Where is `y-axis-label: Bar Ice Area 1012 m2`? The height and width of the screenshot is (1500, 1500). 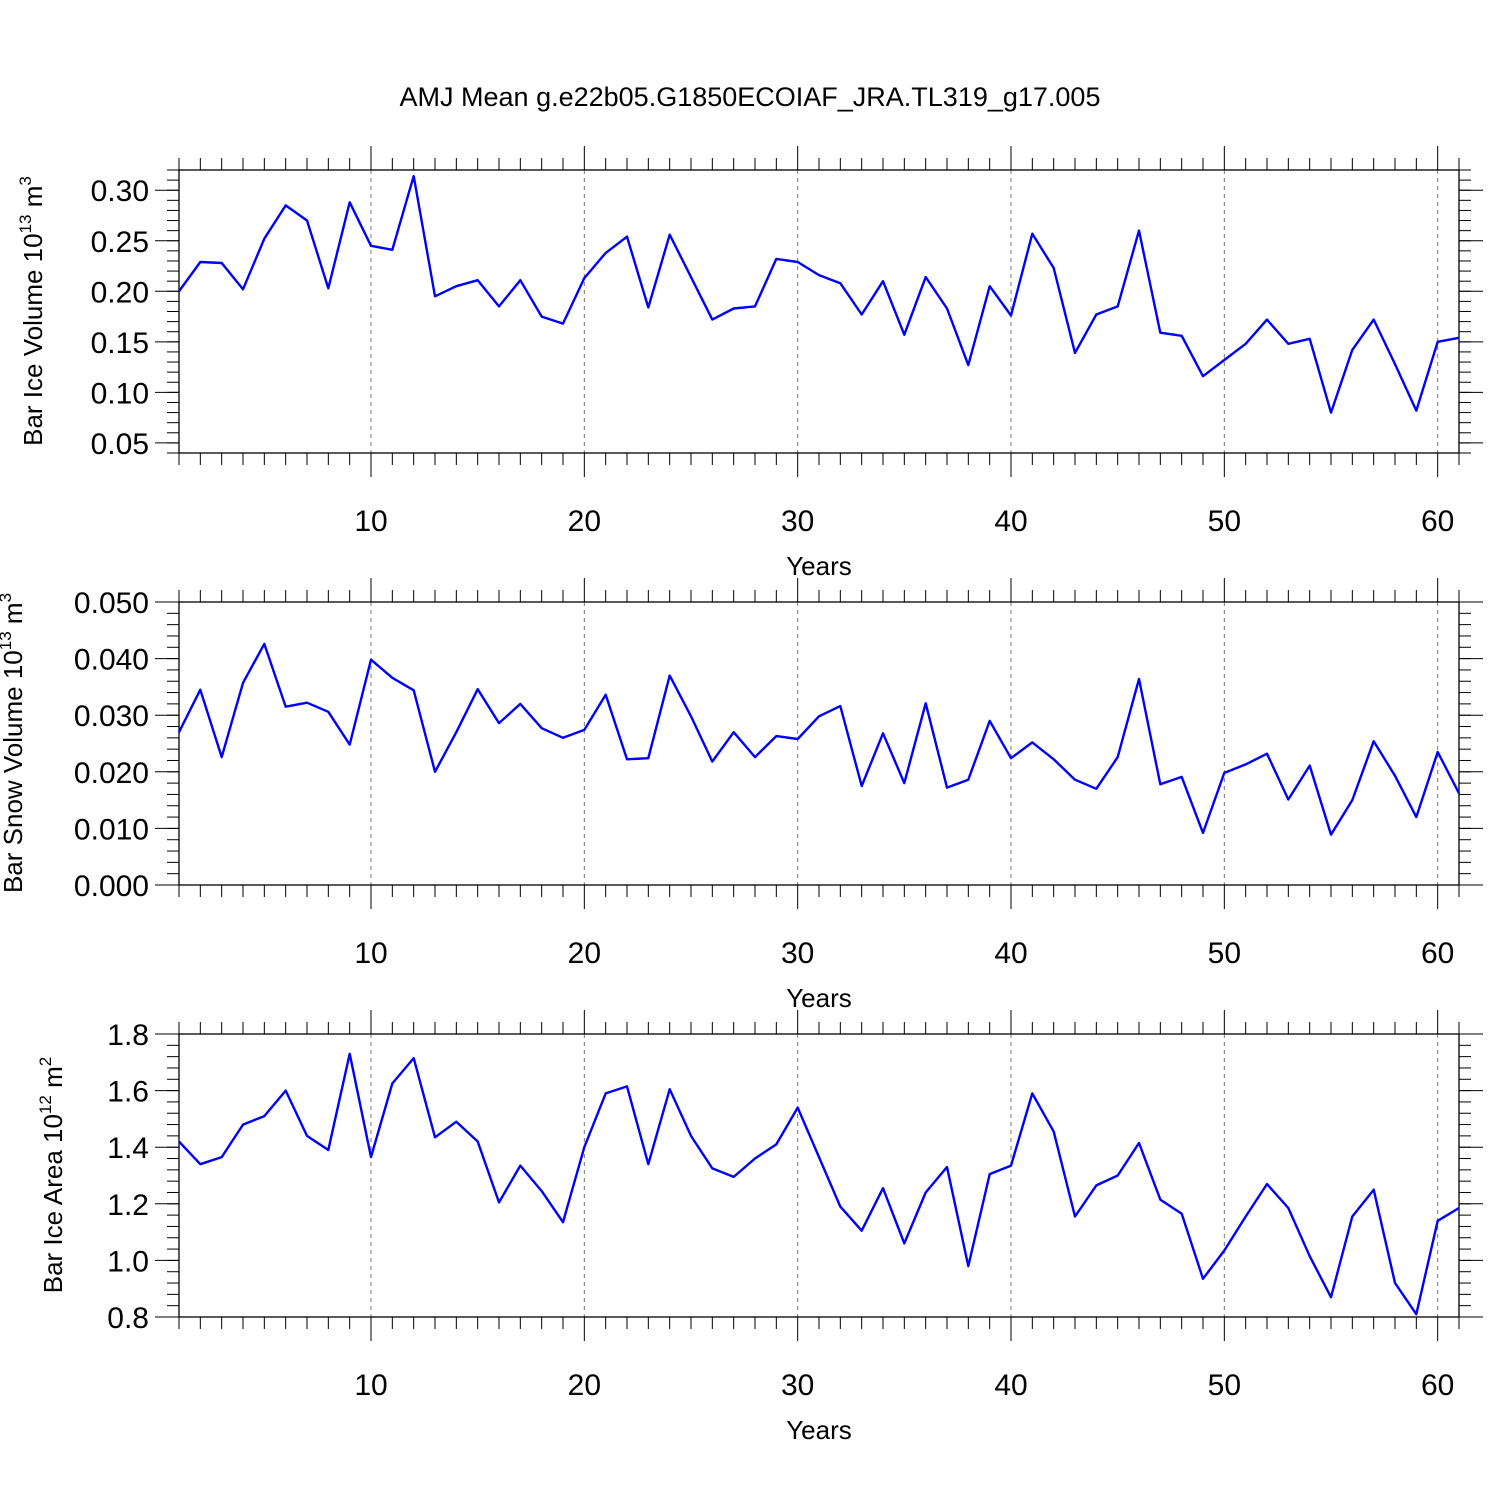 y-axis-label: Bar Ice Area 1012 m2 is located at coordinates (52, 1175).